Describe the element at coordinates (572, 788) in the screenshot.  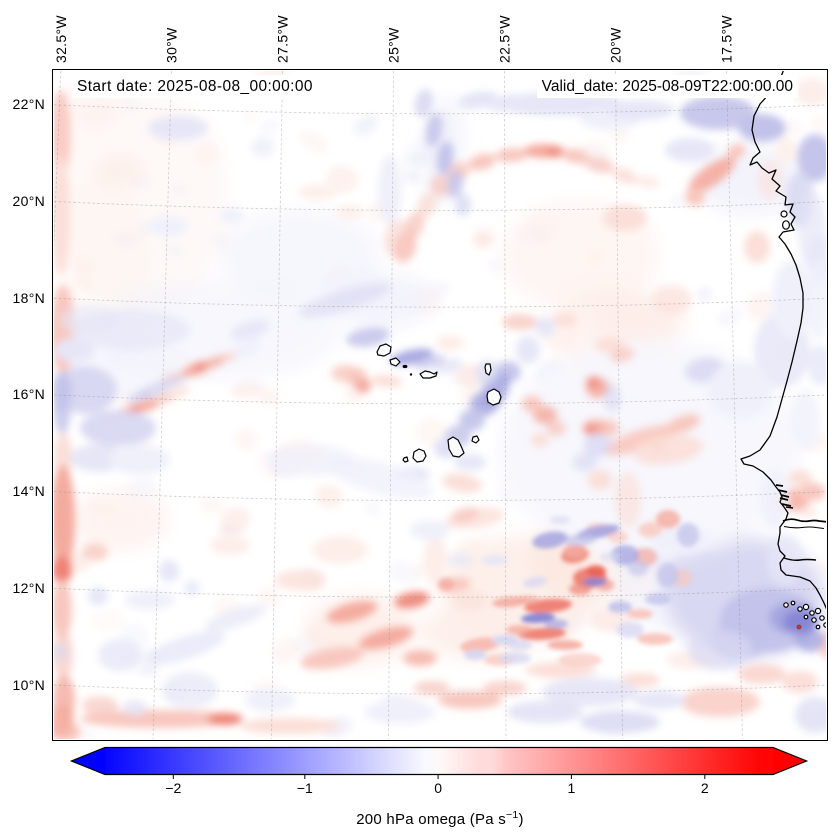
I see `svg-text: 1` at that location.